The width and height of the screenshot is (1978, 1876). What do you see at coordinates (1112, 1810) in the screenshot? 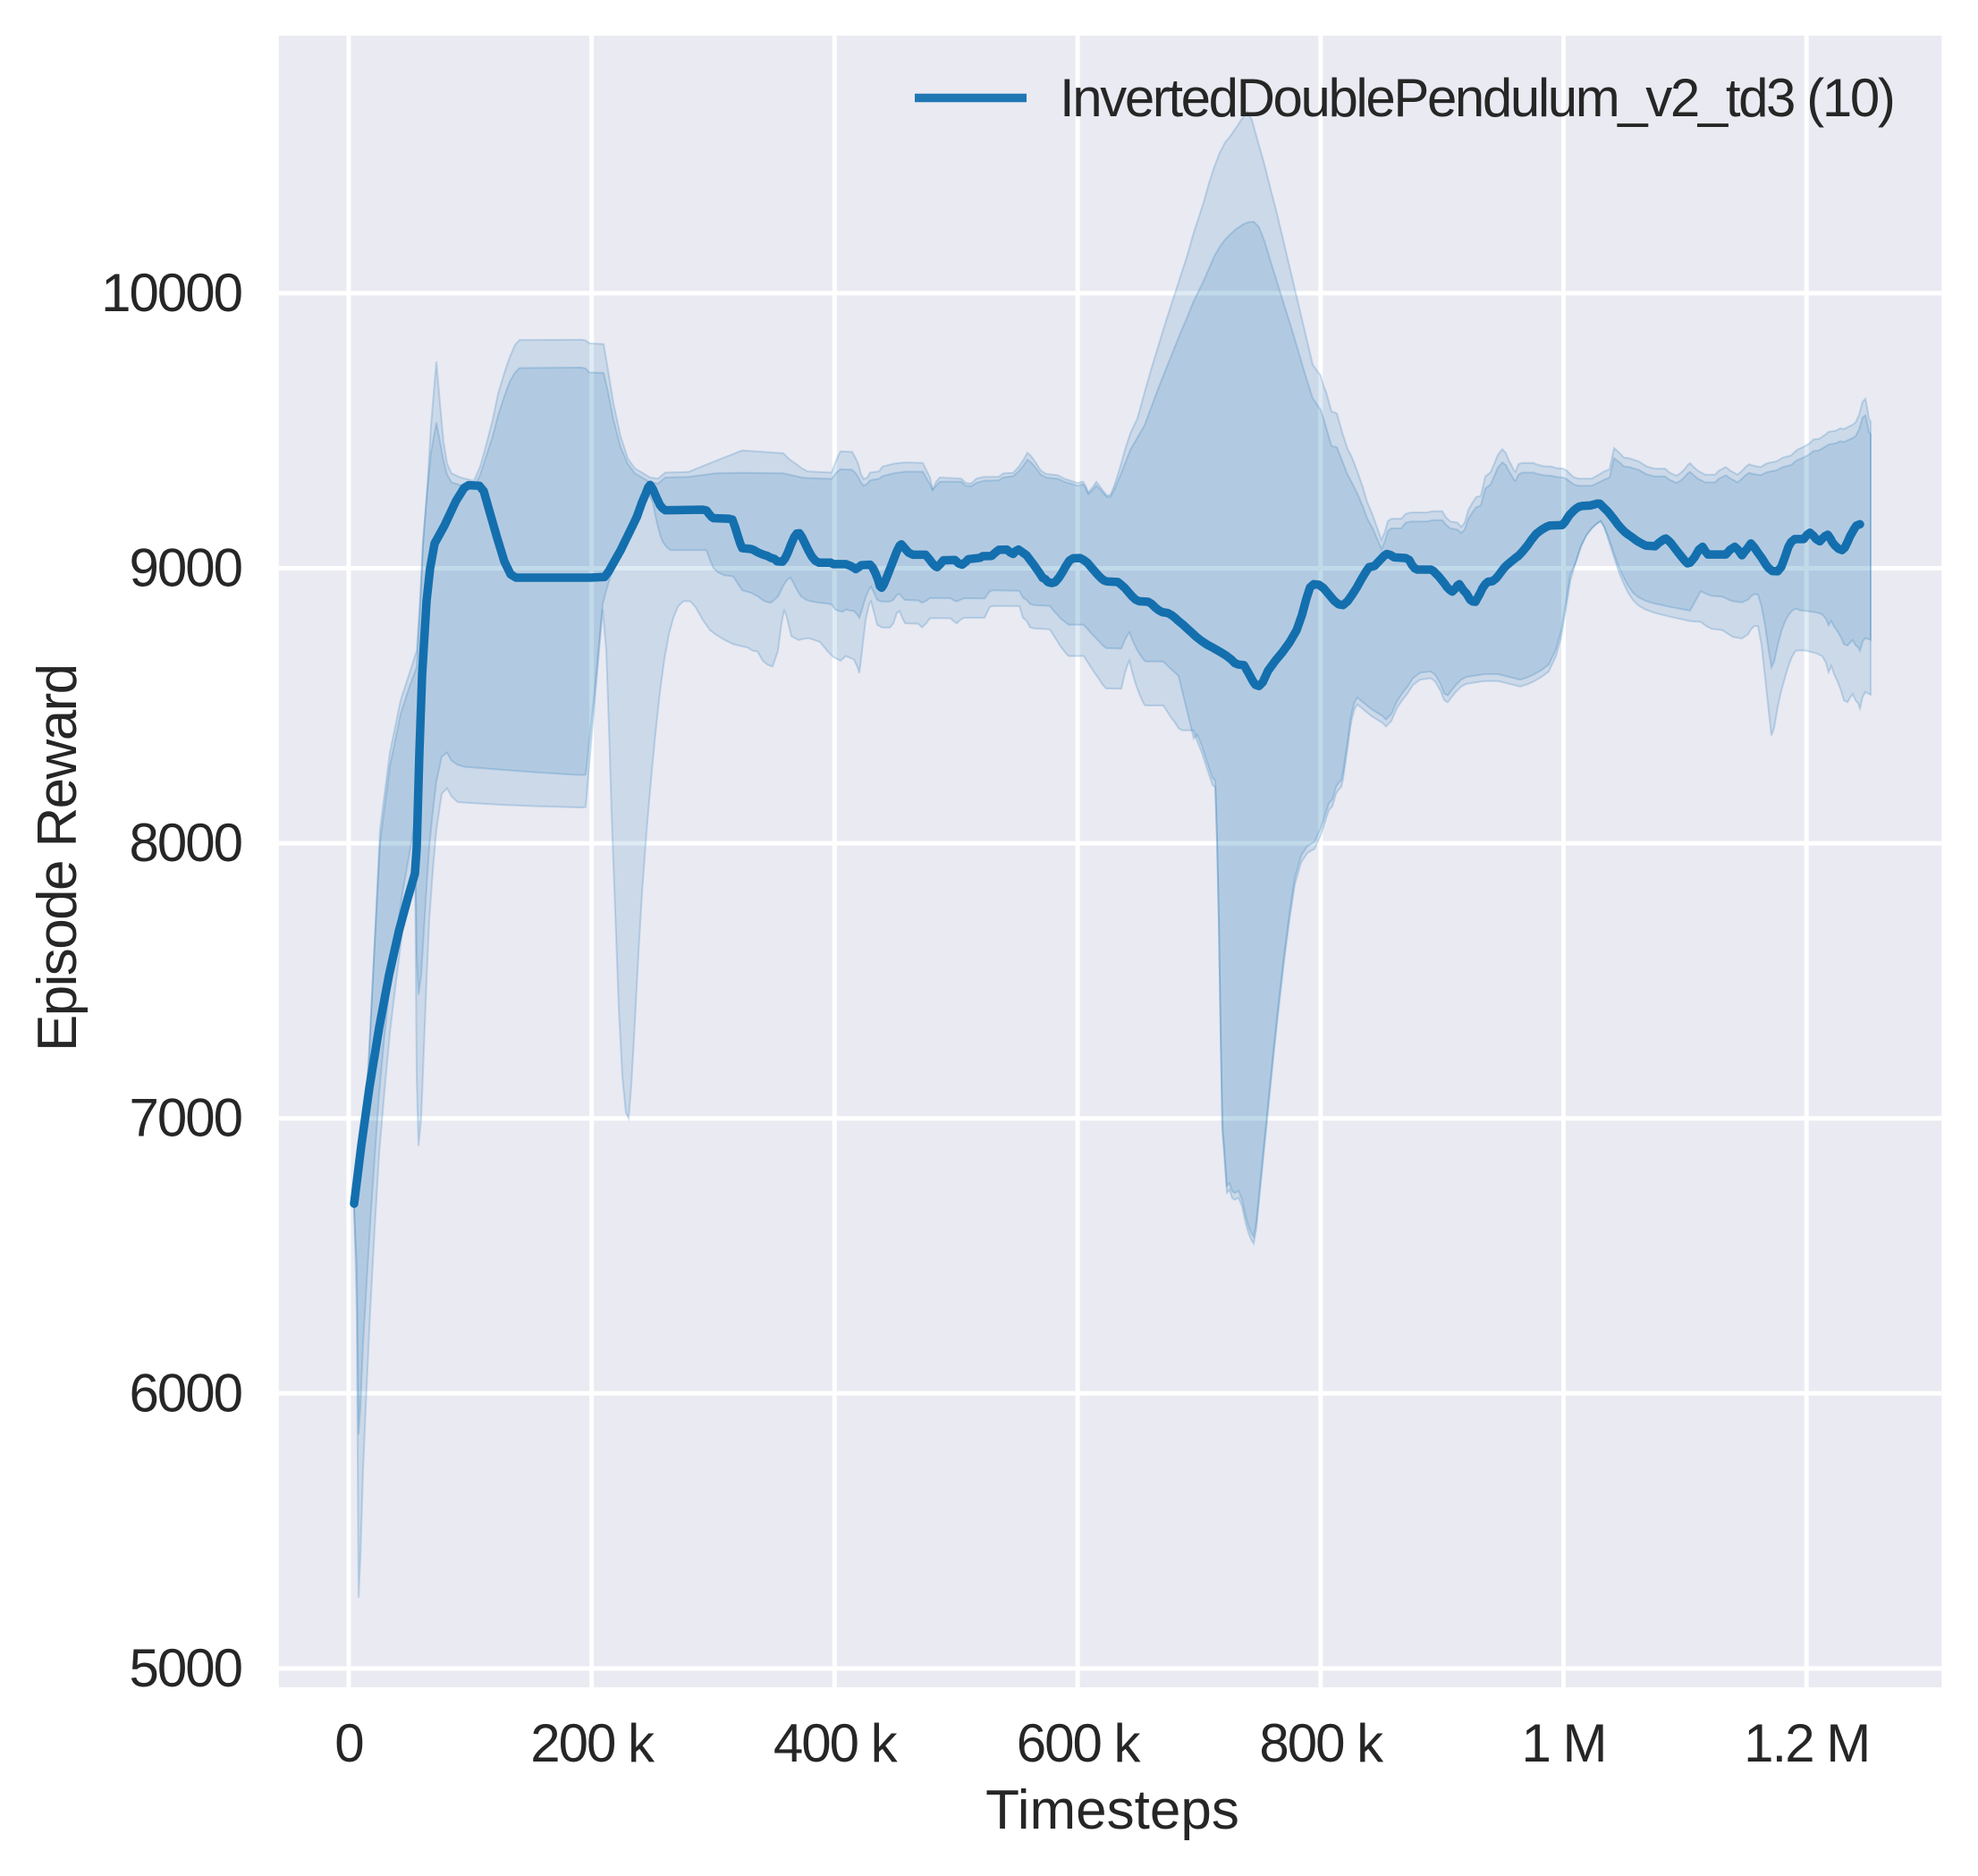
I see `svg-text: Timesteps` at bounding box center [1112, 1810].